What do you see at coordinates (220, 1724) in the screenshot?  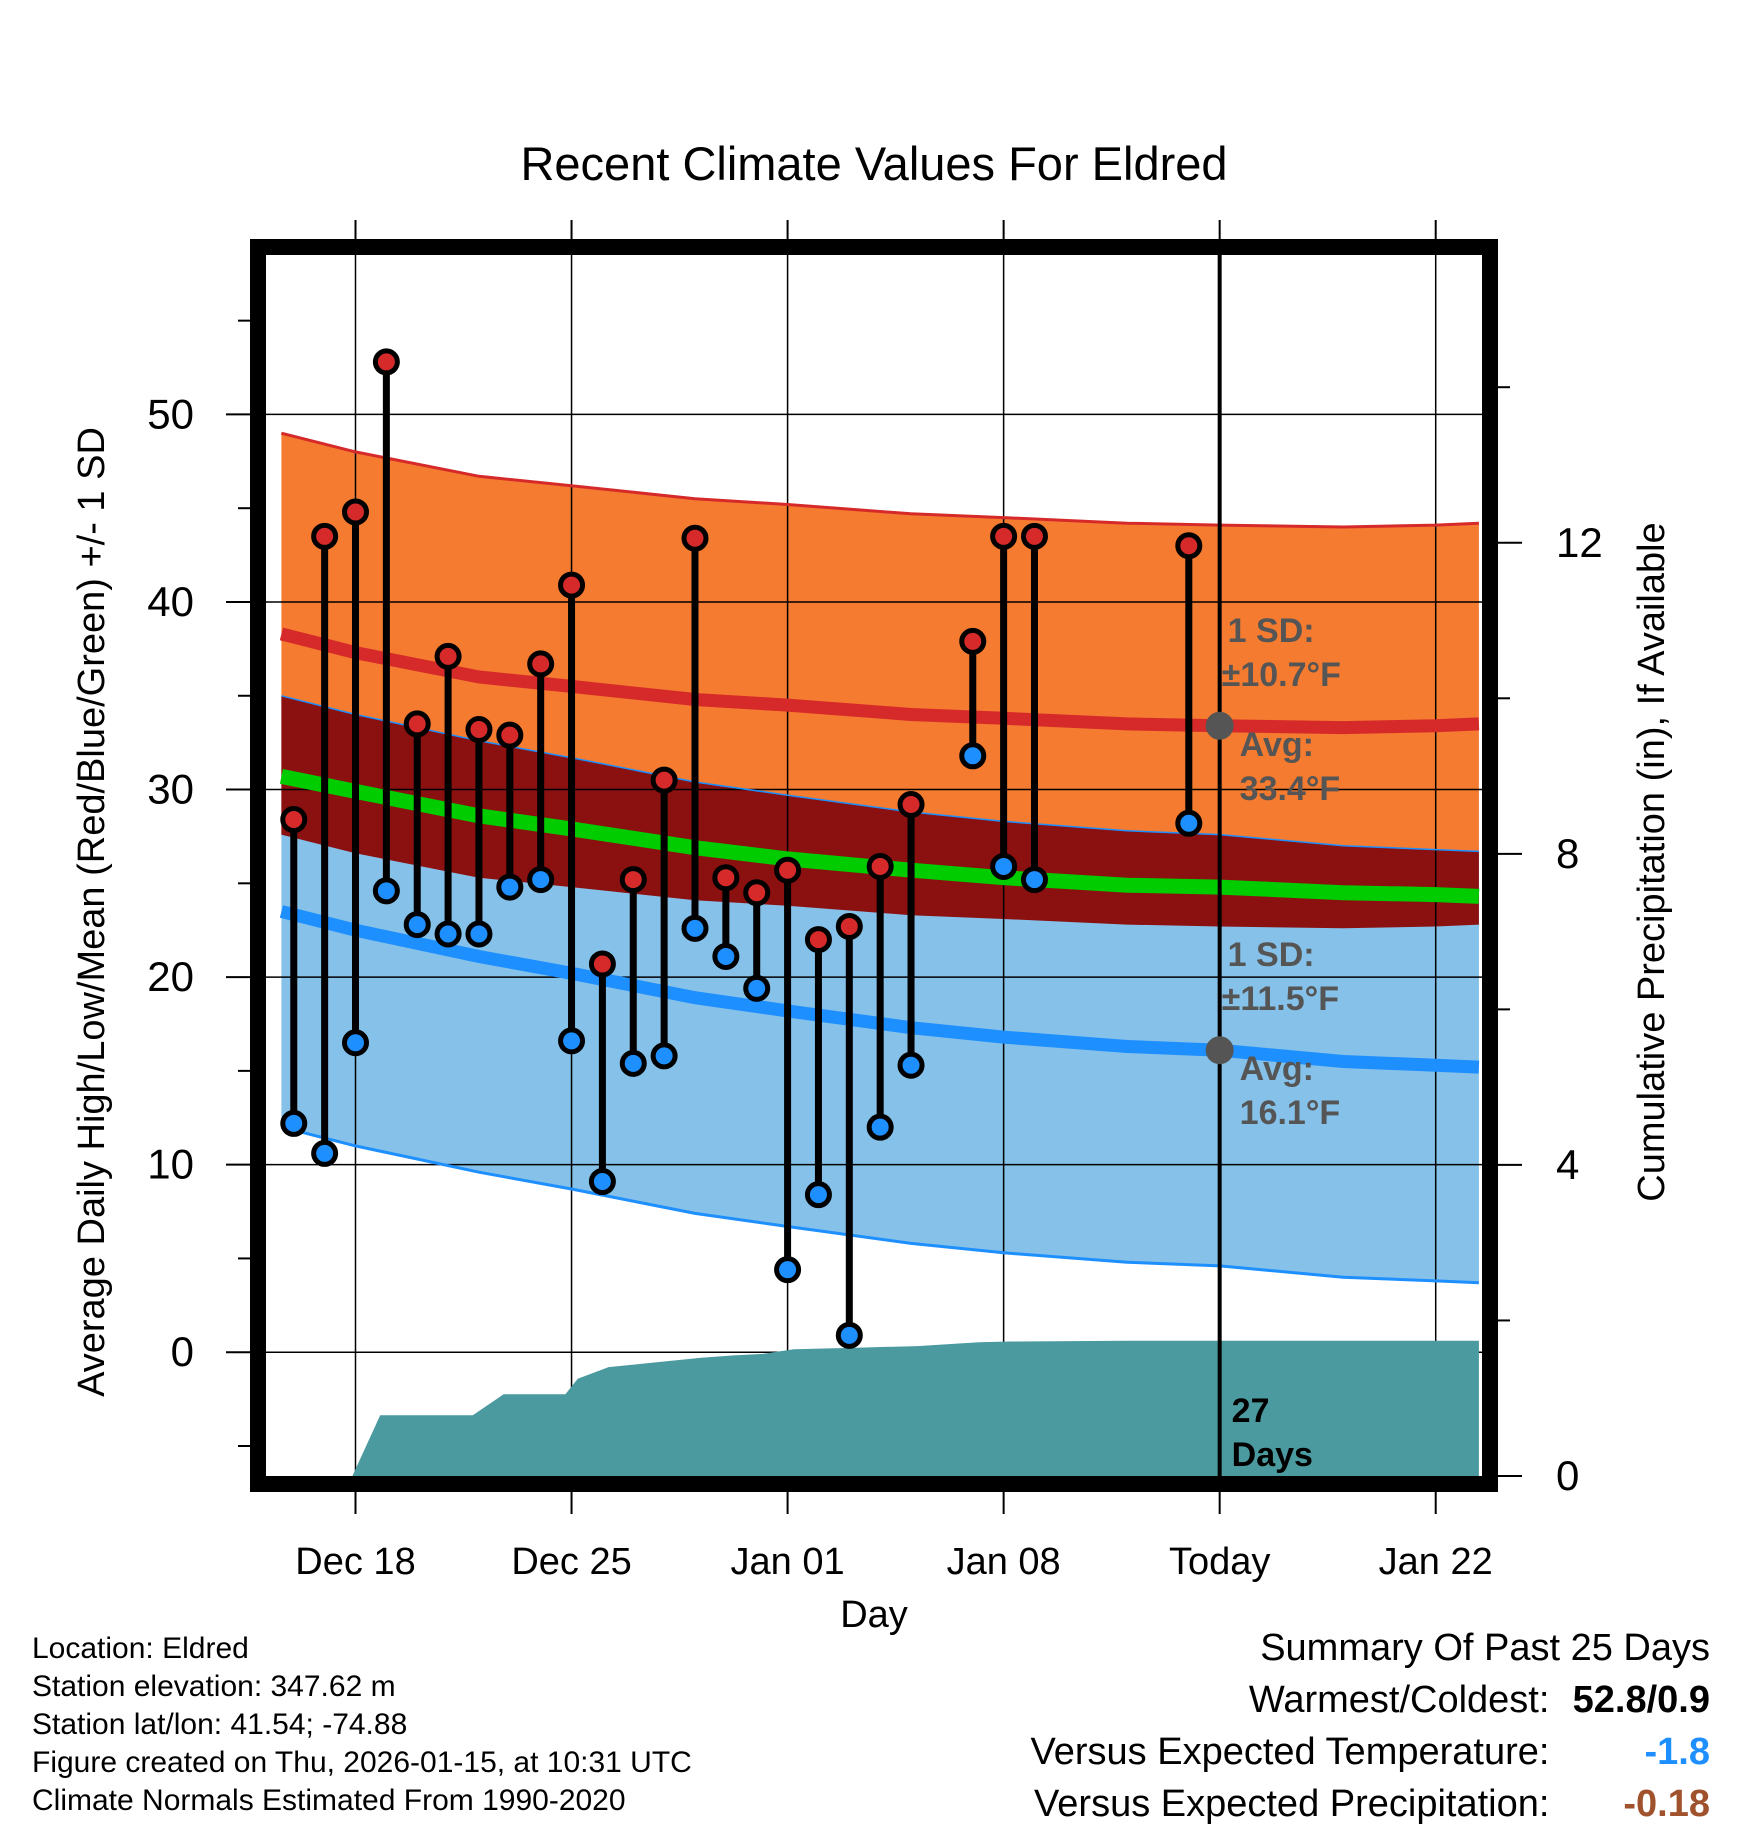 I see `latlon-text: Station lat/lon: 41.54; -74.88` at bounding box center [220, 1724].